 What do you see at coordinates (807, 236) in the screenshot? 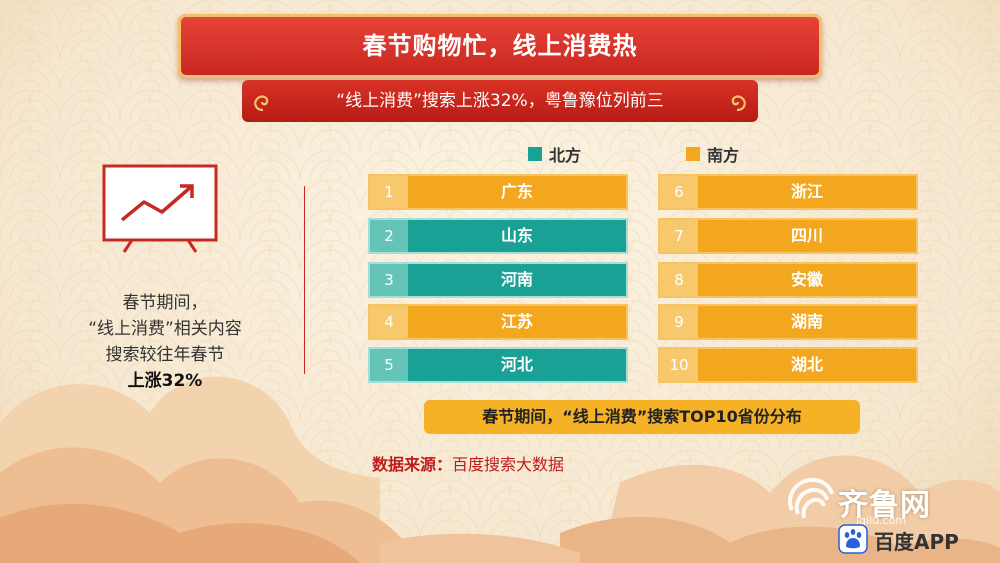
I see `rank-province: 四川` at bounding box center [807, 236].